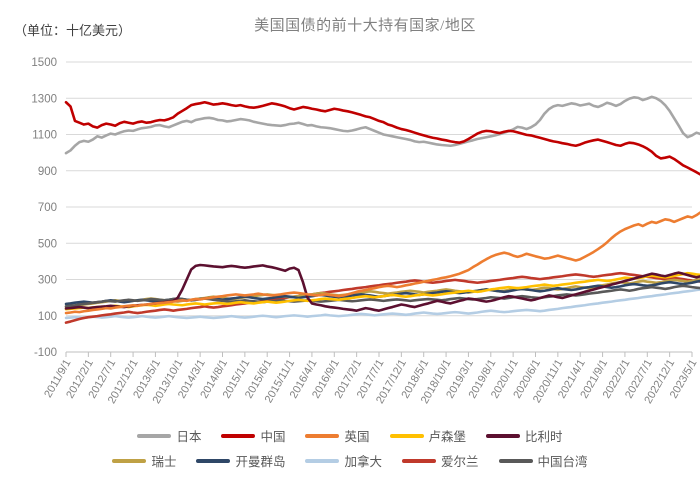 The height and width of the screenshot is (484, 700). I want to click on unit-label: （单位：十亿美元）, so click(73, 30).